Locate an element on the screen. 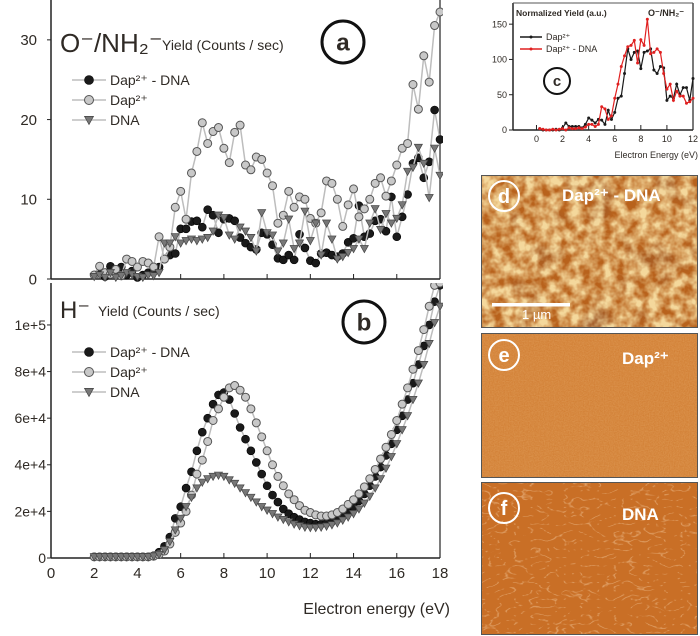 The height and width of the screenshot is (636, 700). afm-image-dap: e Dap²⁺ is located at coordinates (589, 405).